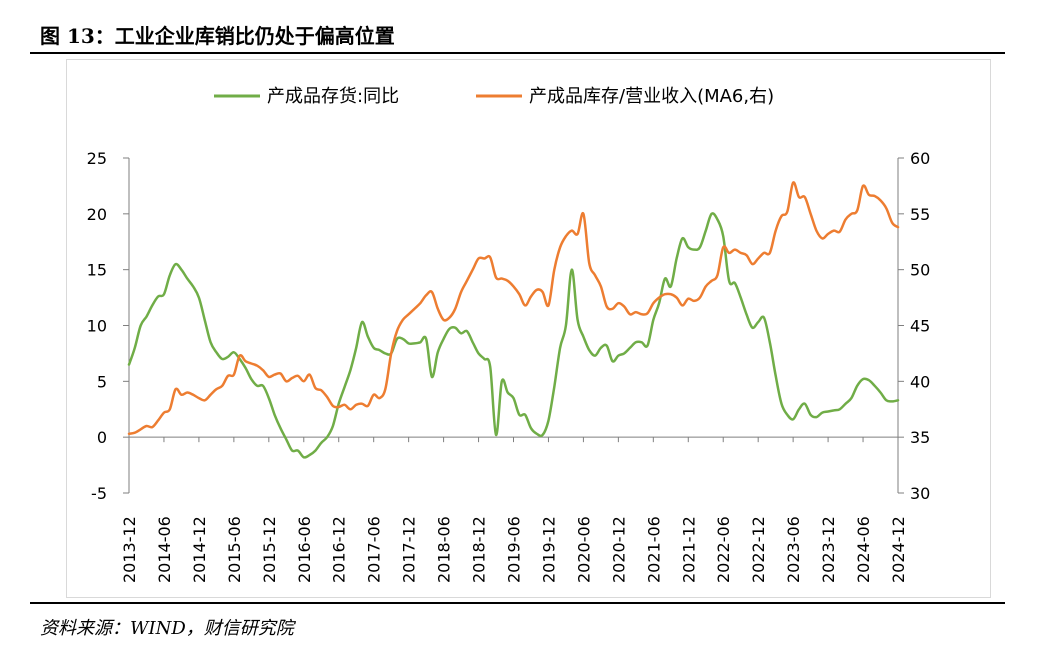  Describe the element at coordinates (494, 96) in the screenshot. I see `legend: 产成品存货:同比 产成品库存/营业收入(MA6,右)` at that location.